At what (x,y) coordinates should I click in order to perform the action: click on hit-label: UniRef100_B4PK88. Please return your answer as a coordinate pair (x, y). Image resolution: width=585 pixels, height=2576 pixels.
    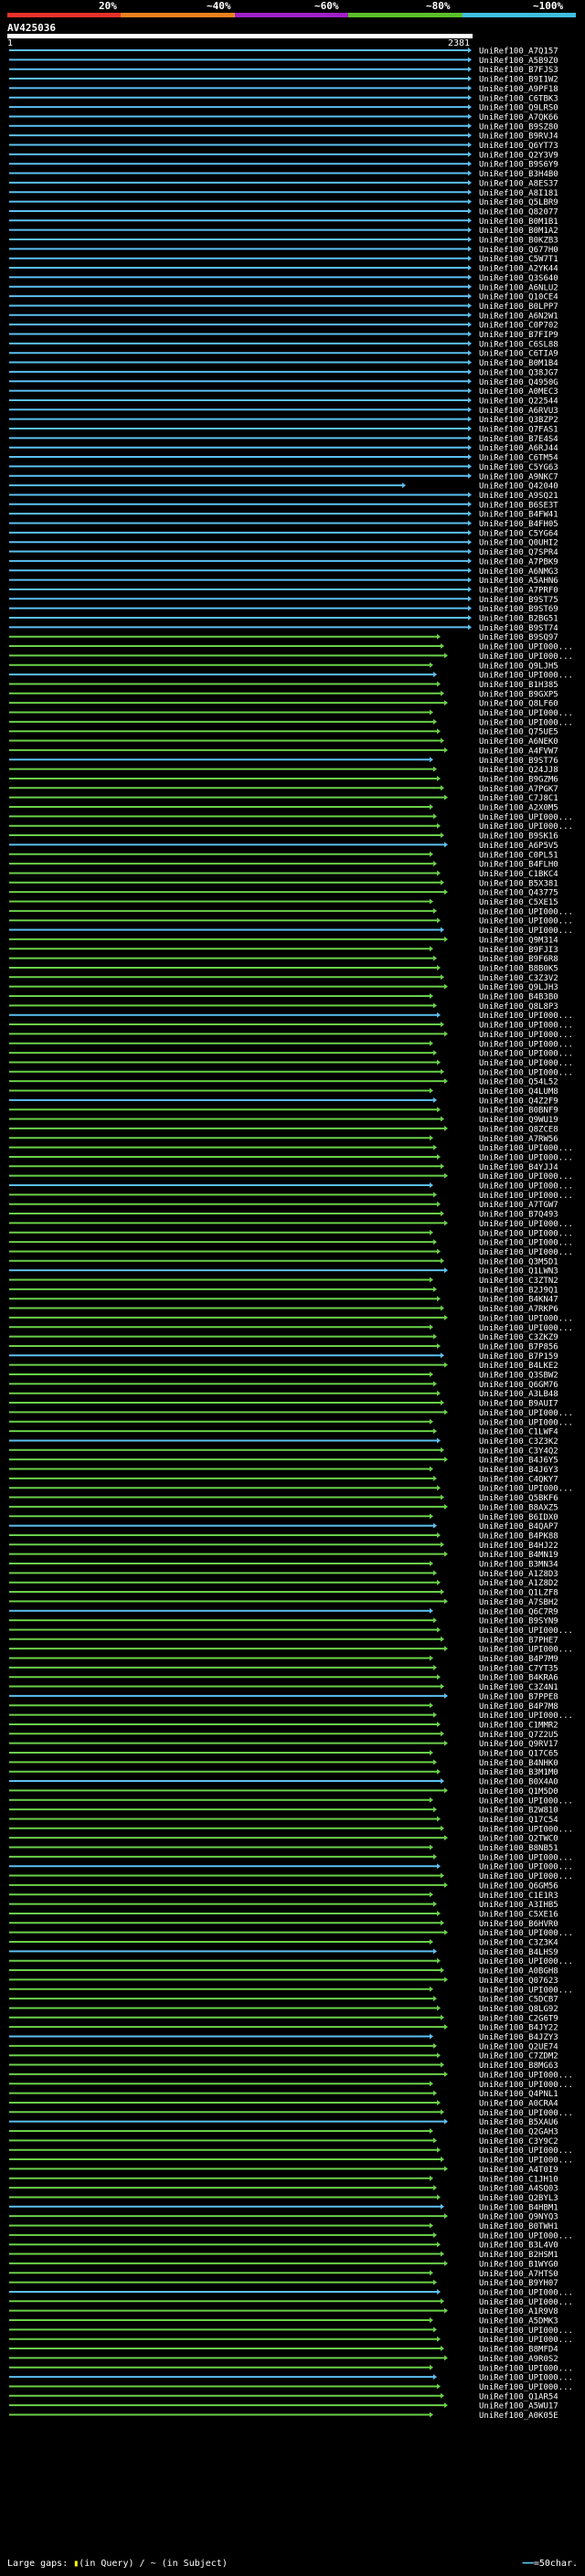
    Looking at the image, I should click on (518, 1536).